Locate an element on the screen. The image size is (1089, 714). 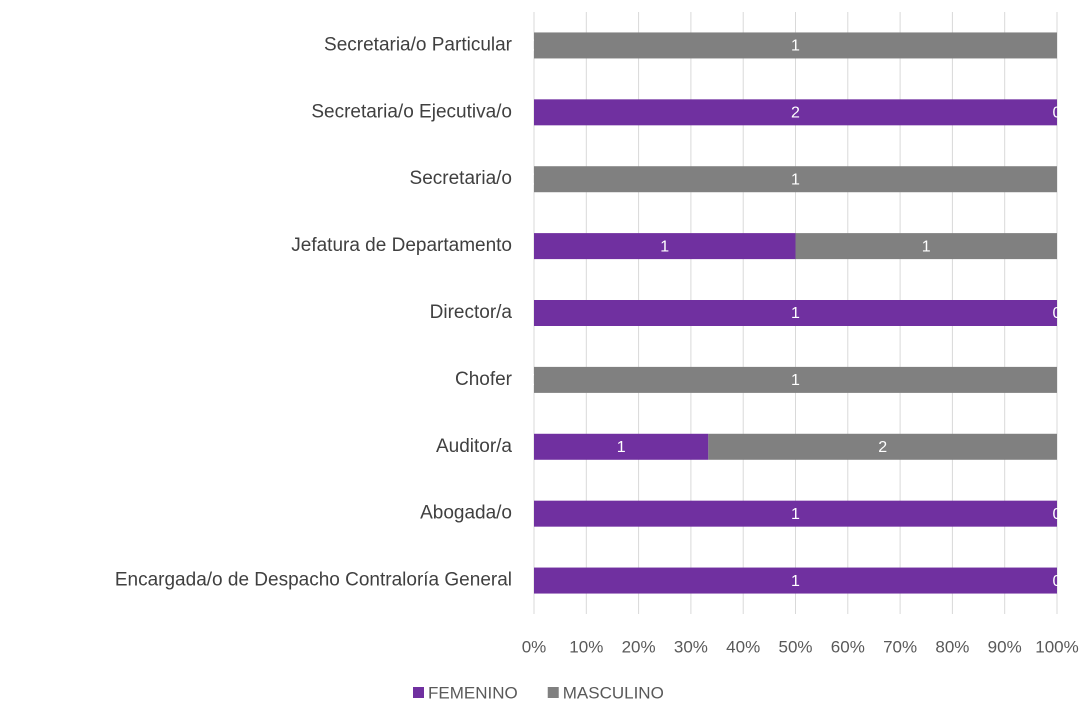
x-tick-label: 10% is located at coordinates (586, 646).